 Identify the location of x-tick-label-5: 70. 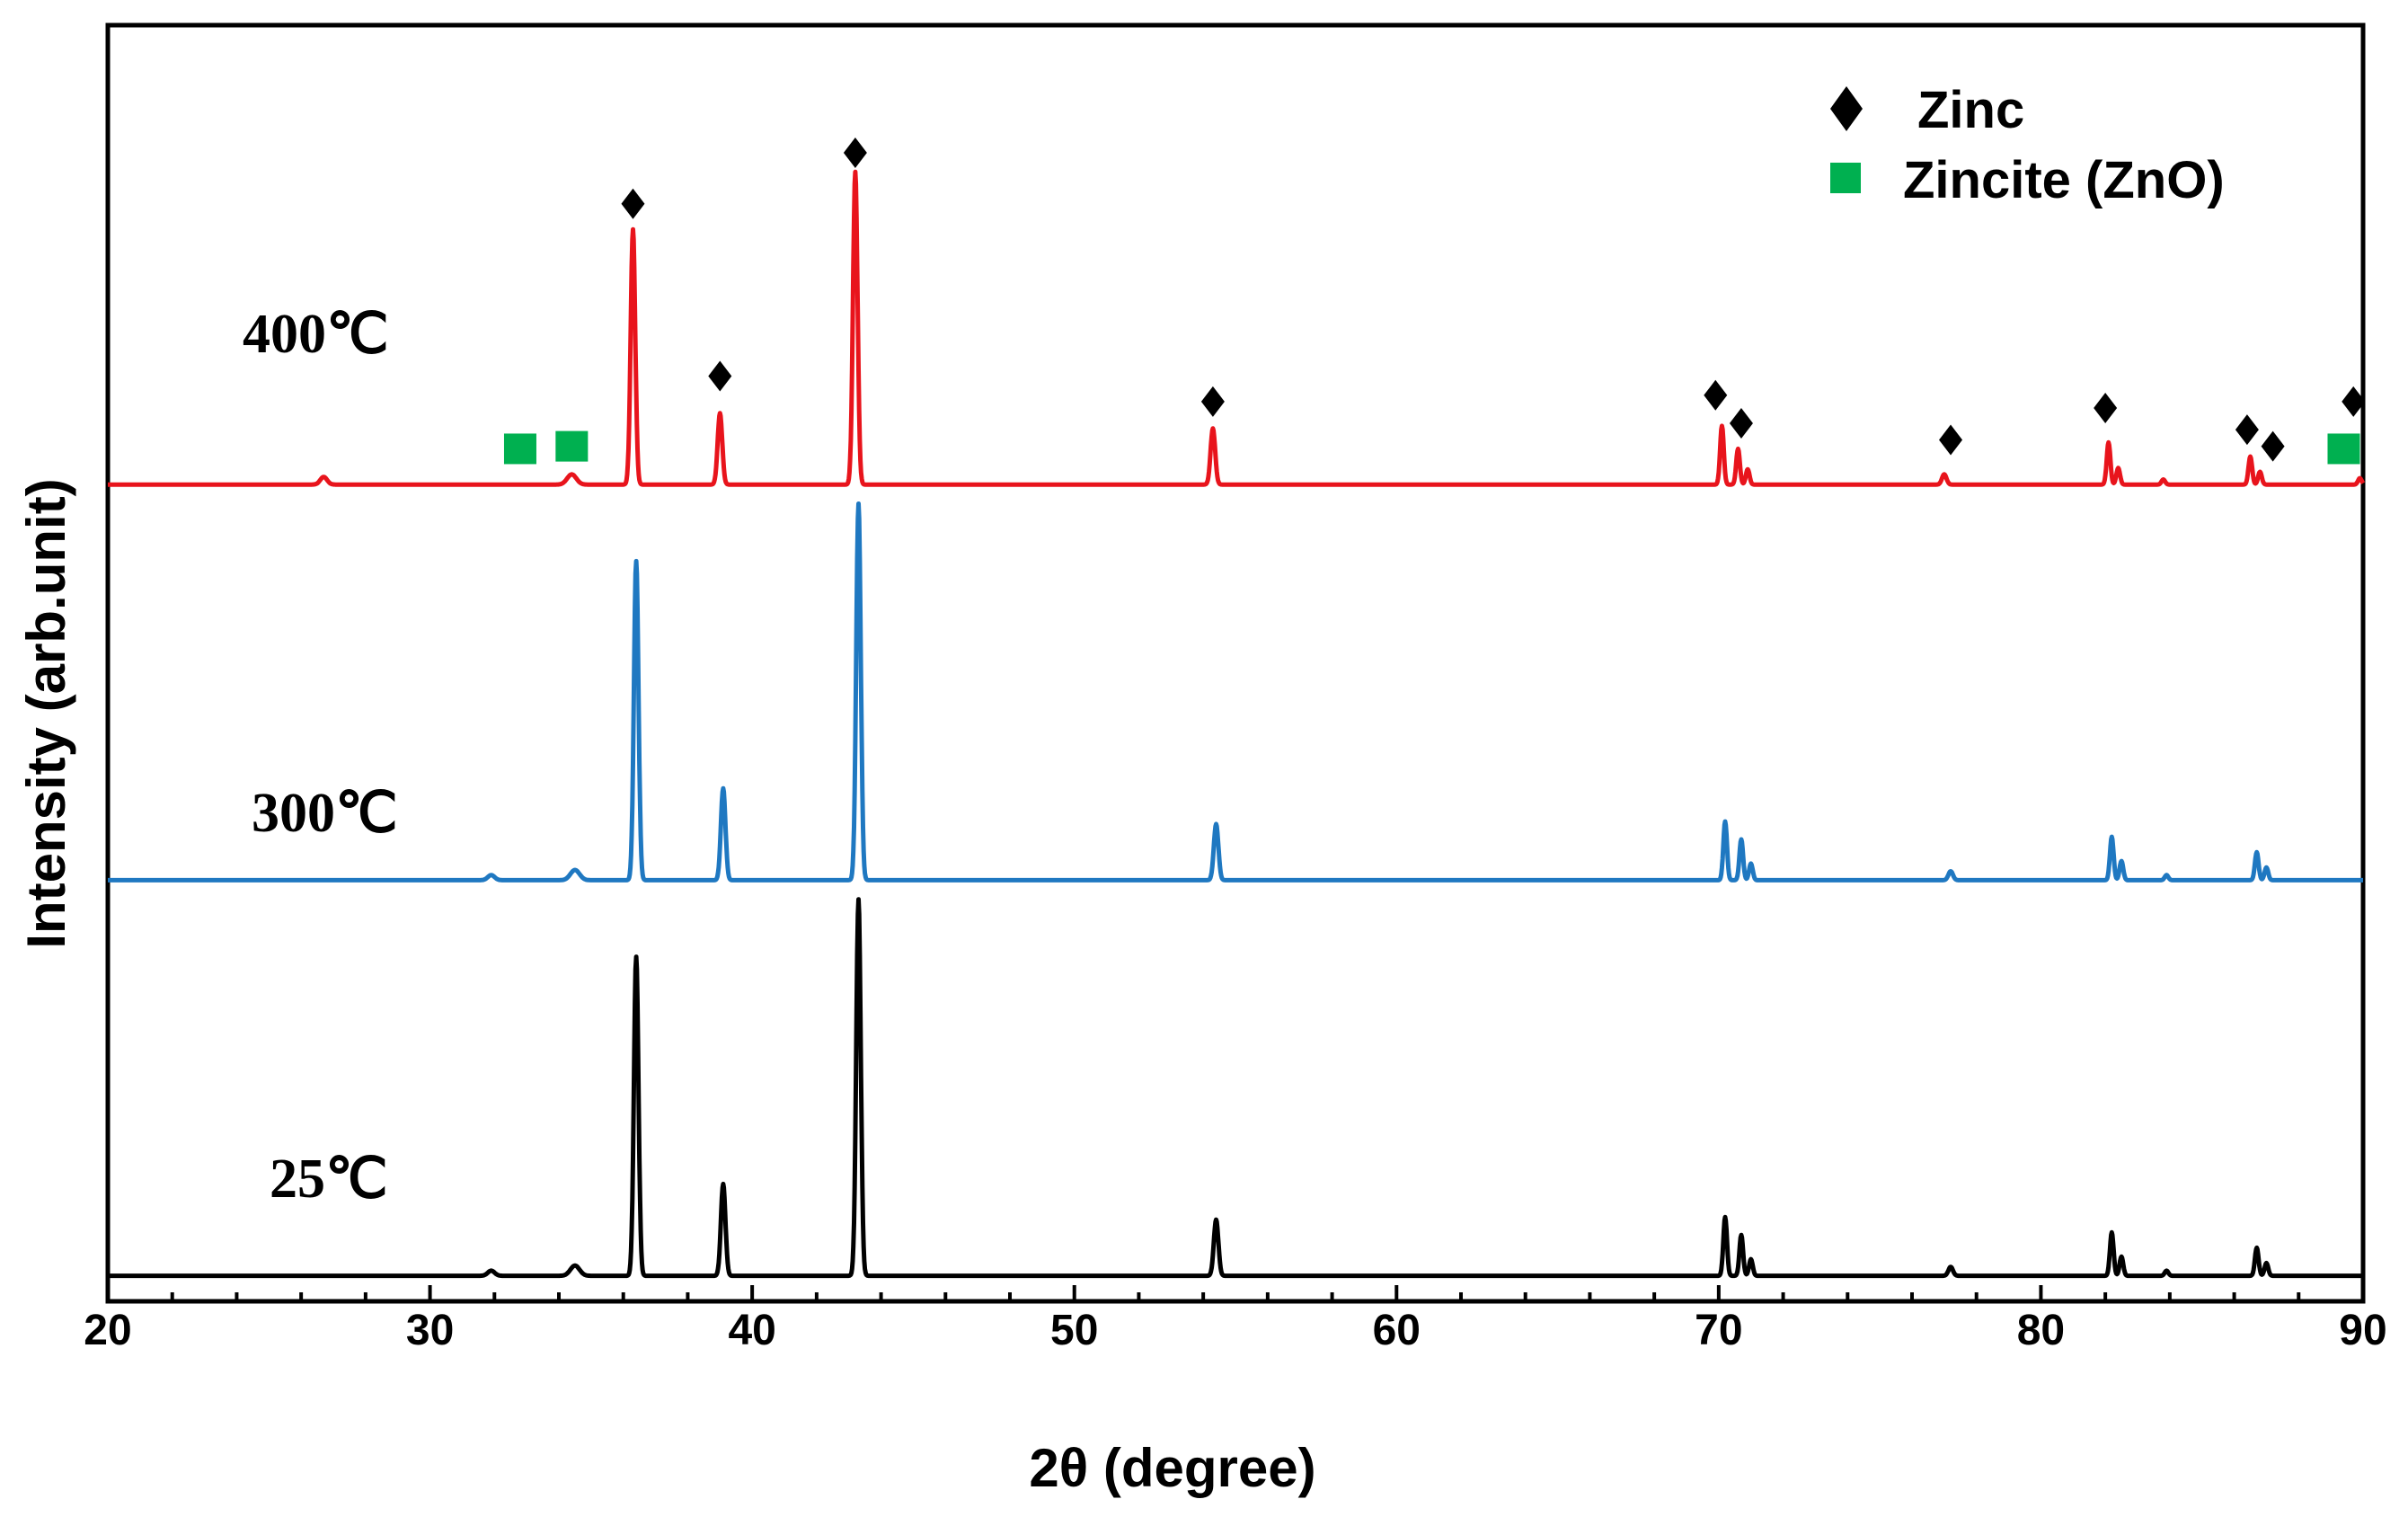
(1718, 1331).